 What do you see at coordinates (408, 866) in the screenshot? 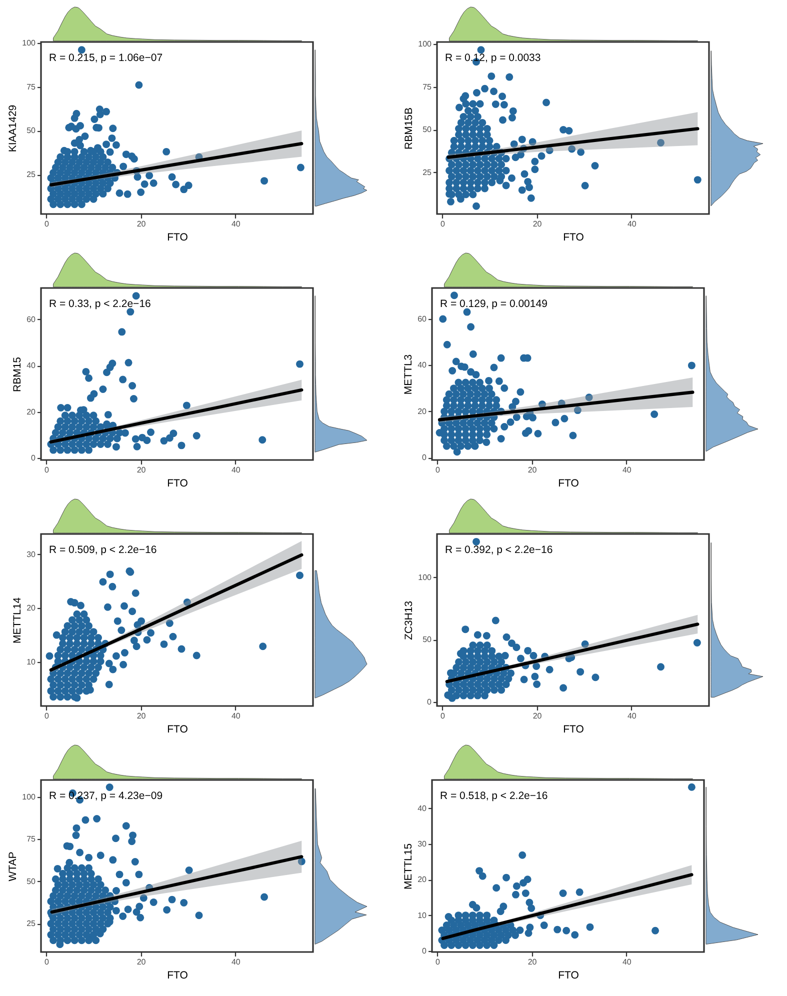
I see `y-axis-title: METTL15` at bounding box center [408, 866].